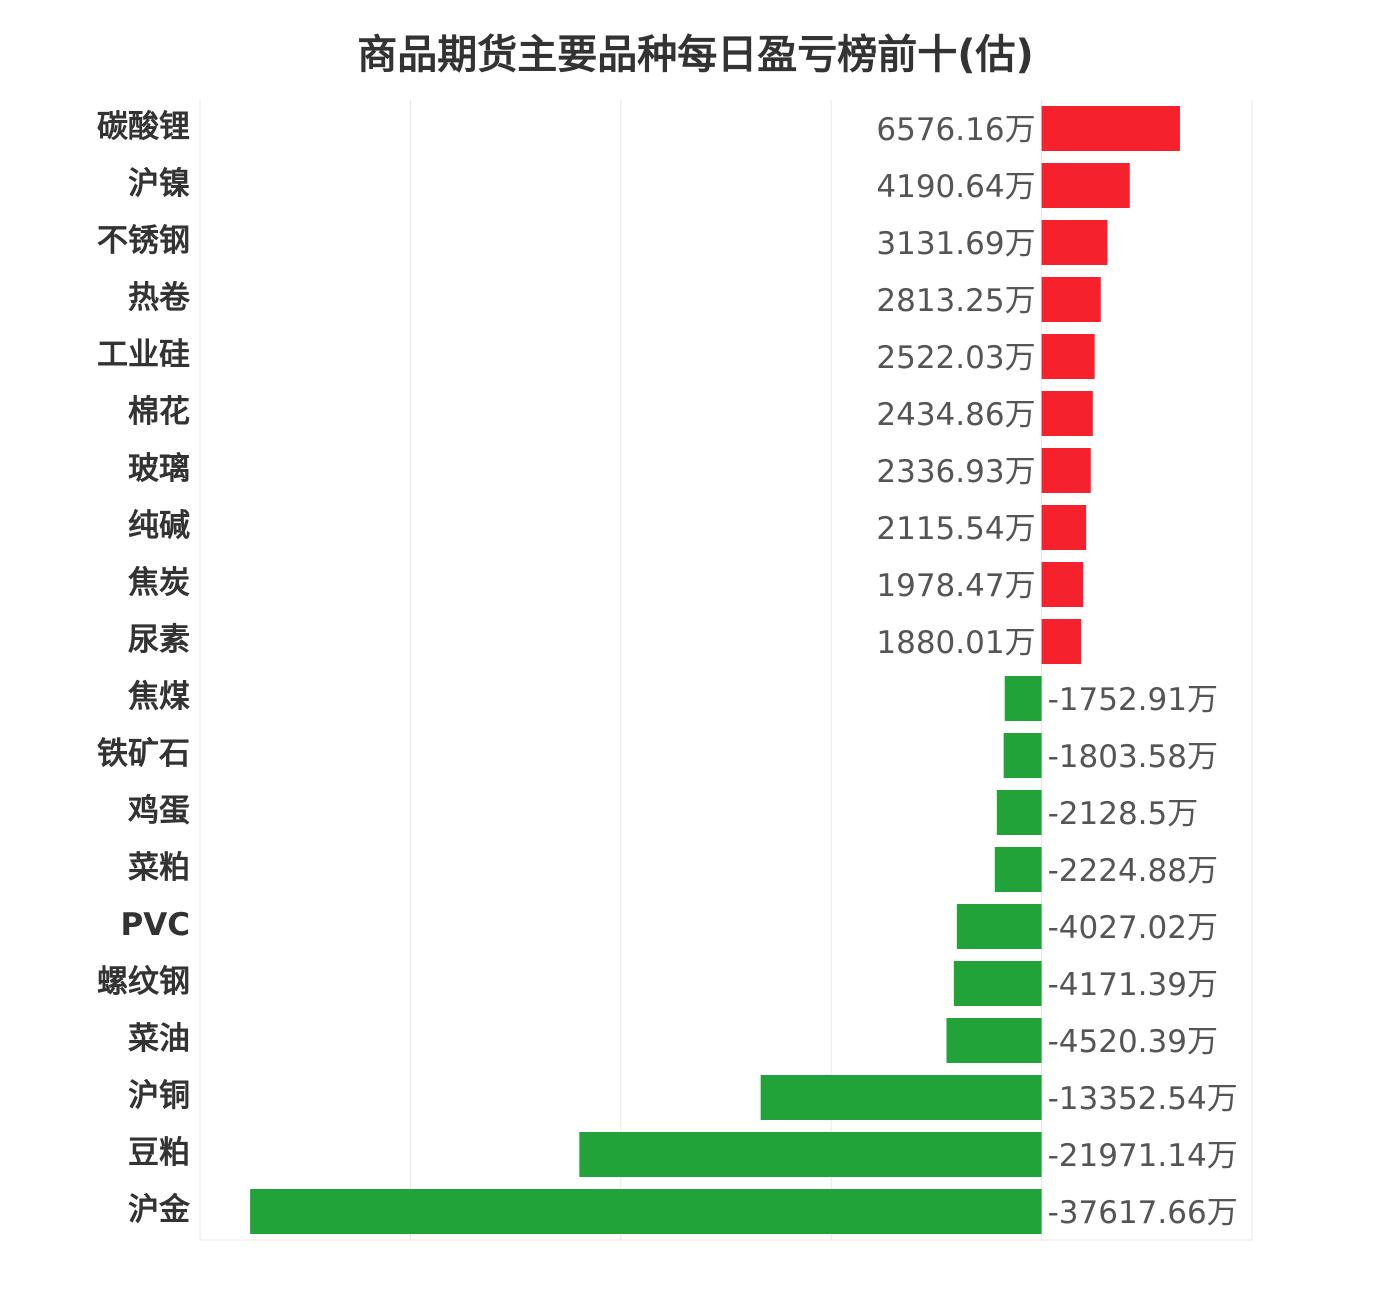  Describe the element at coordinates (955, 472) in the screenshot. I see `value-label: 2336.93万` at that location.